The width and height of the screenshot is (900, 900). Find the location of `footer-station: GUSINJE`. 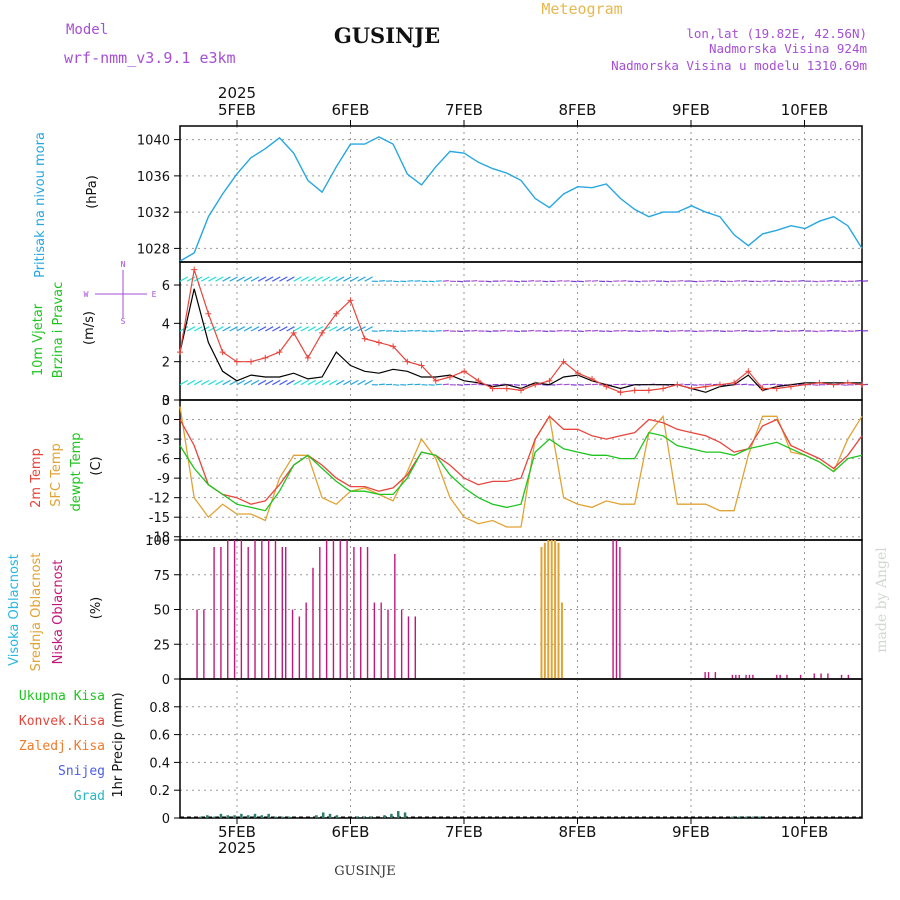

footer-station: GUSINJE is located at coordinates (364, 871).